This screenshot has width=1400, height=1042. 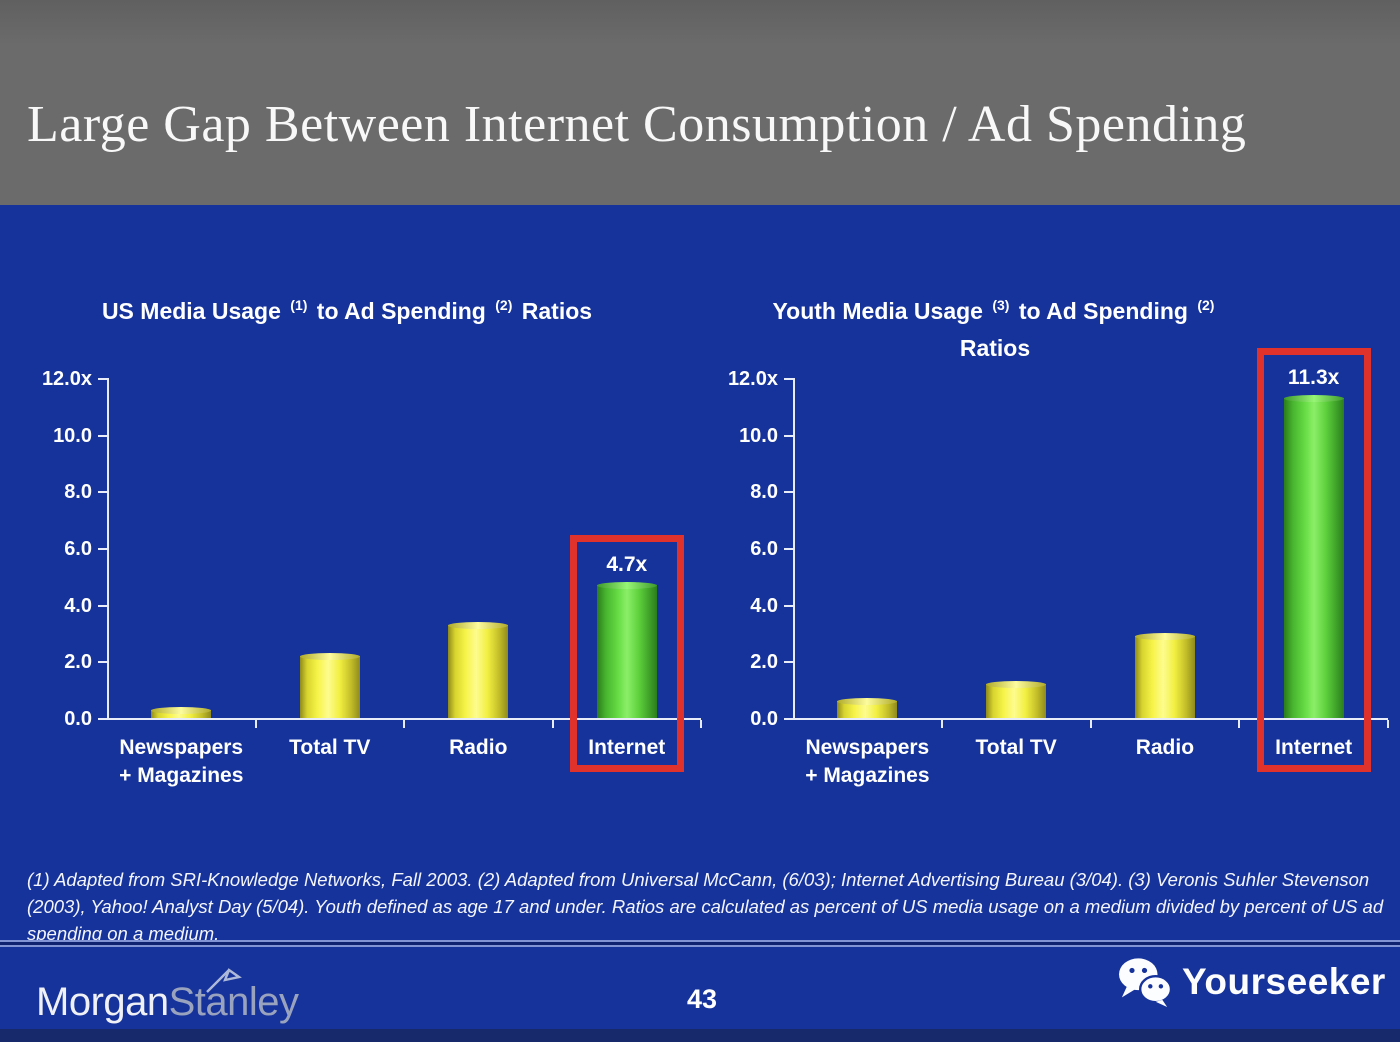 I want to click on y-tick-label: 8.0, so click(x=764, y=492).